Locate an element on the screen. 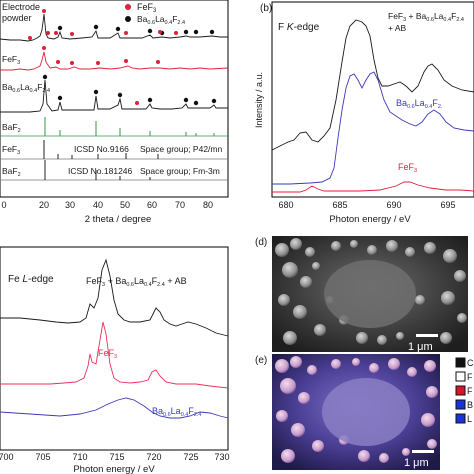 The width and height of the screenshot is (474, 474). eds-legend-label: L is located at coordinates (469, 419).